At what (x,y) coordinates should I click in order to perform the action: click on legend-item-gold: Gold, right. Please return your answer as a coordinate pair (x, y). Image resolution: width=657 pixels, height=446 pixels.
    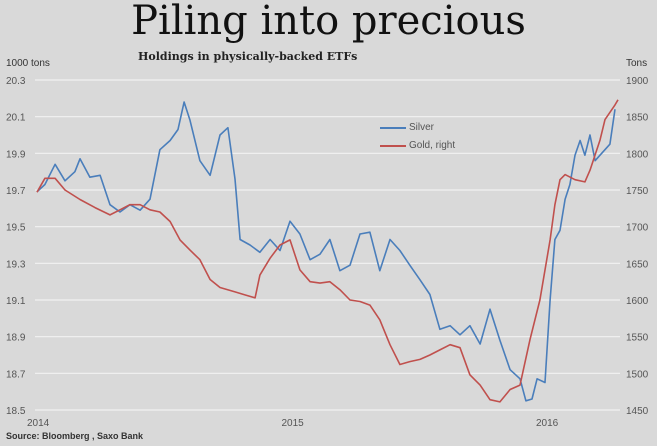
    Looking at the image, I should click on (417, 145).